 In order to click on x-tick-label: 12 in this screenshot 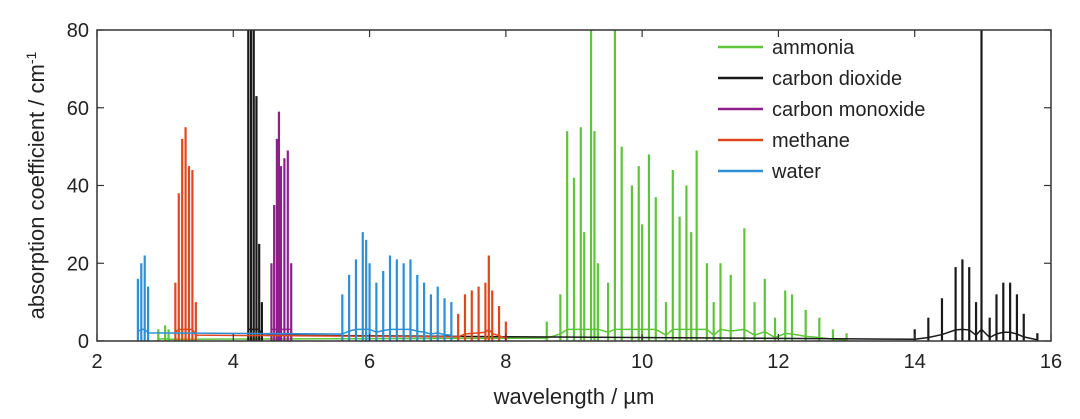, I will do `click(778, 362)`.